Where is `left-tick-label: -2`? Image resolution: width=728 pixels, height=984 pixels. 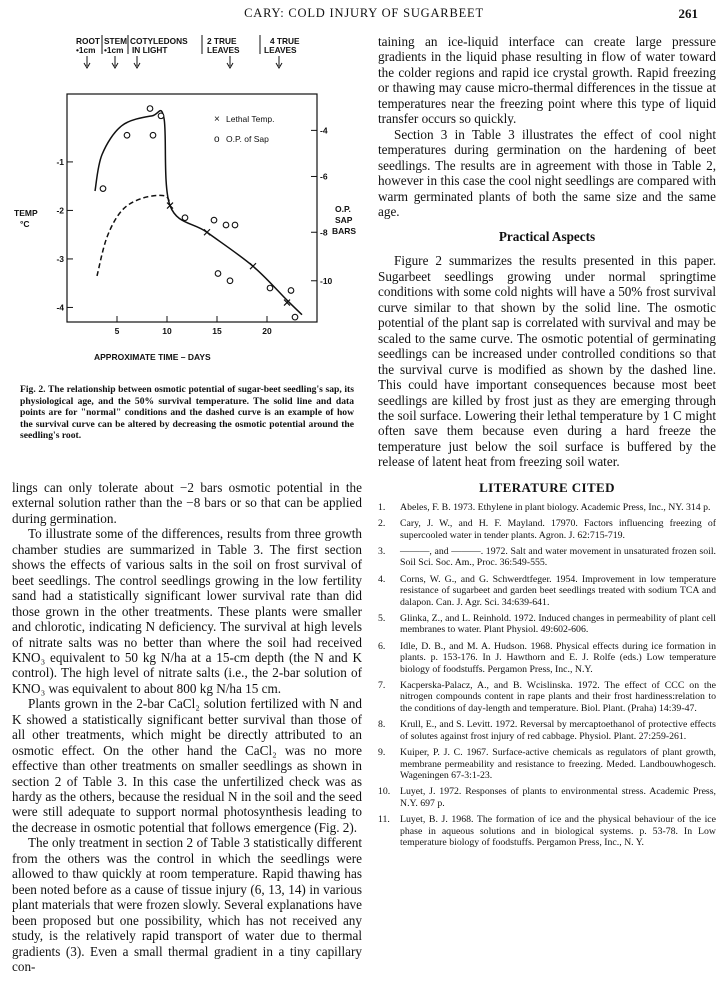
left-tick-label: -2 is located at coordinates (60, 210).